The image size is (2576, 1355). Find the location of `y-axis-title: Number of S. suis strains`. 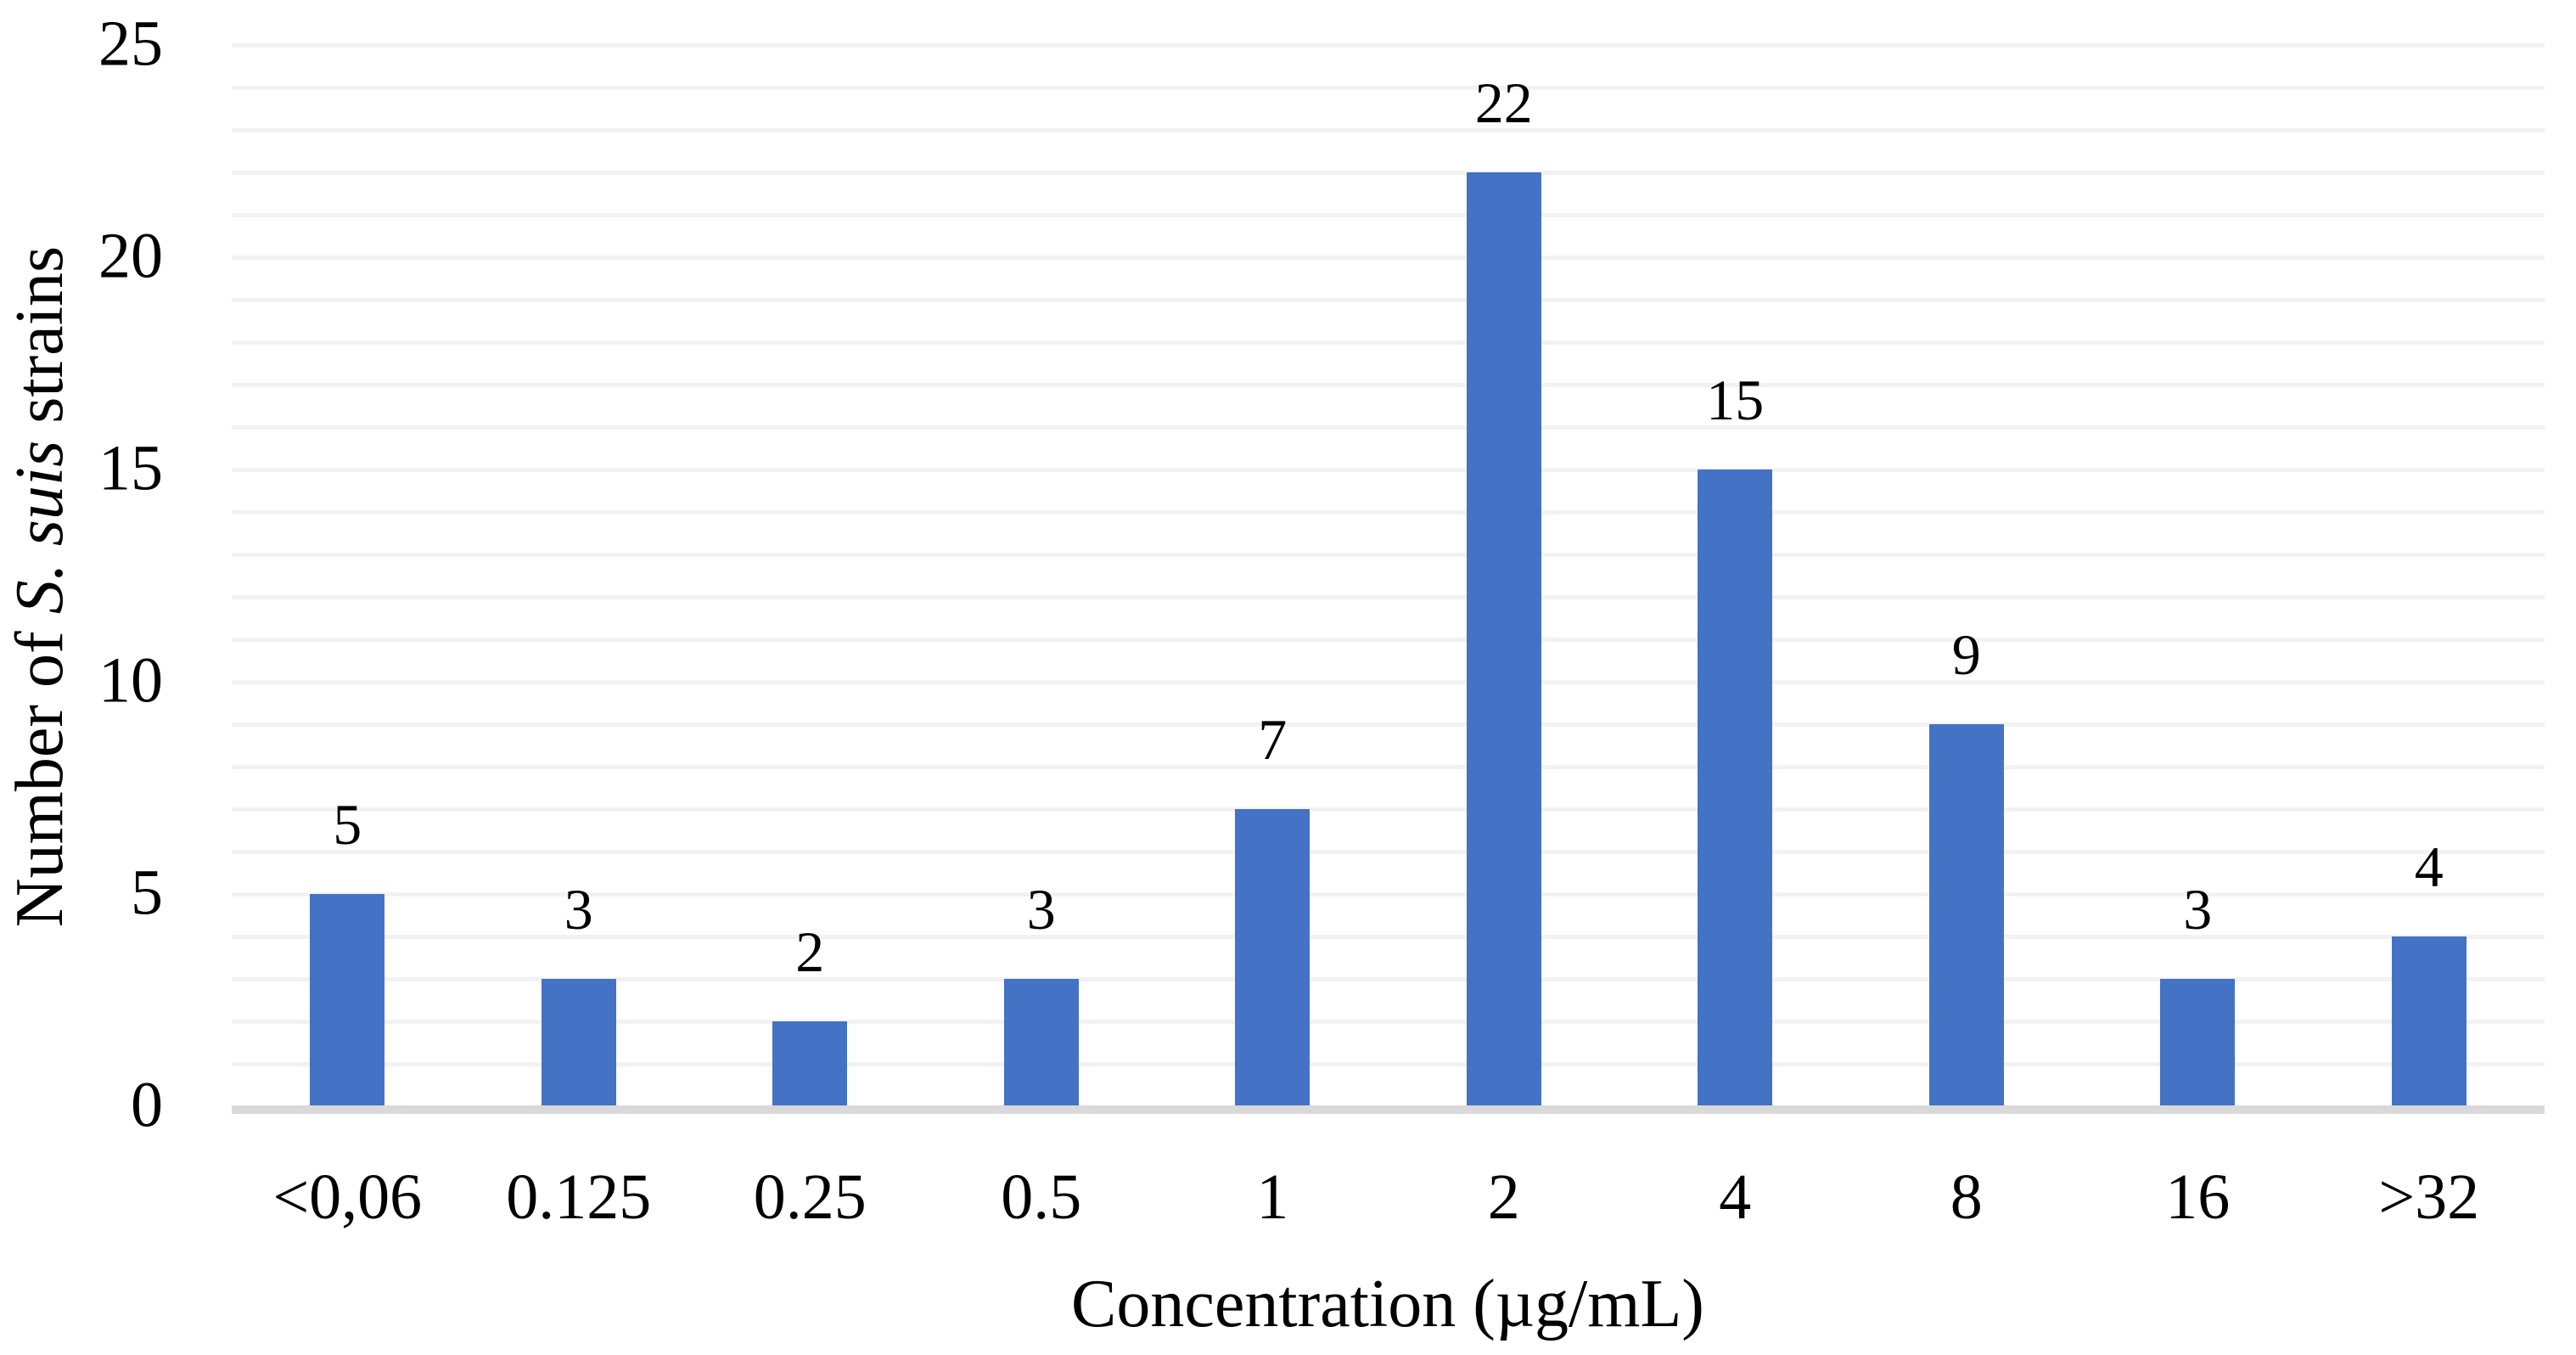

y-axis-title: Number of S. suis strains is located at coordinates (40, 587).